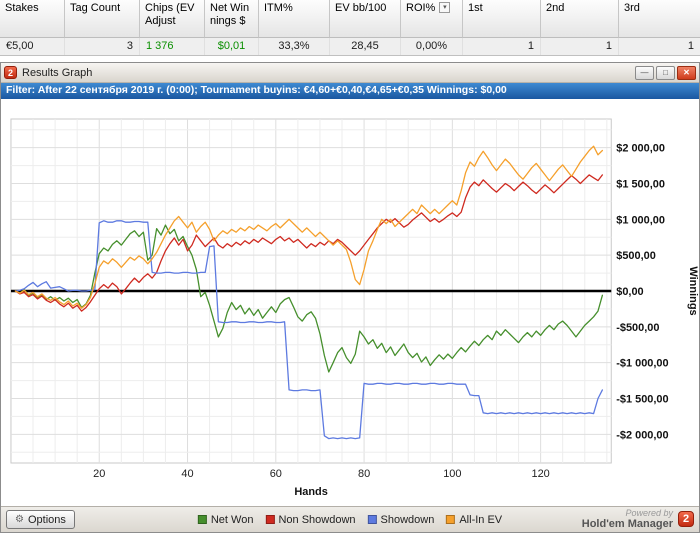  I want to click on maximize-button: □, so click(665, 72).